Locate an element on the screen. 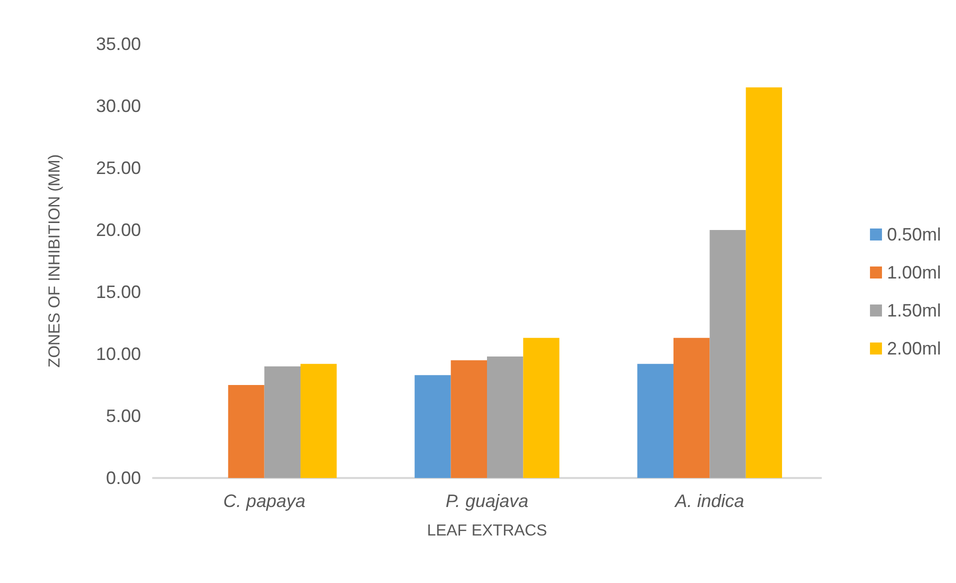 Image resolution: width=956 pixels, height=583 pixels. y-tick-label: 10.00 is located at coordinates (118, 354).